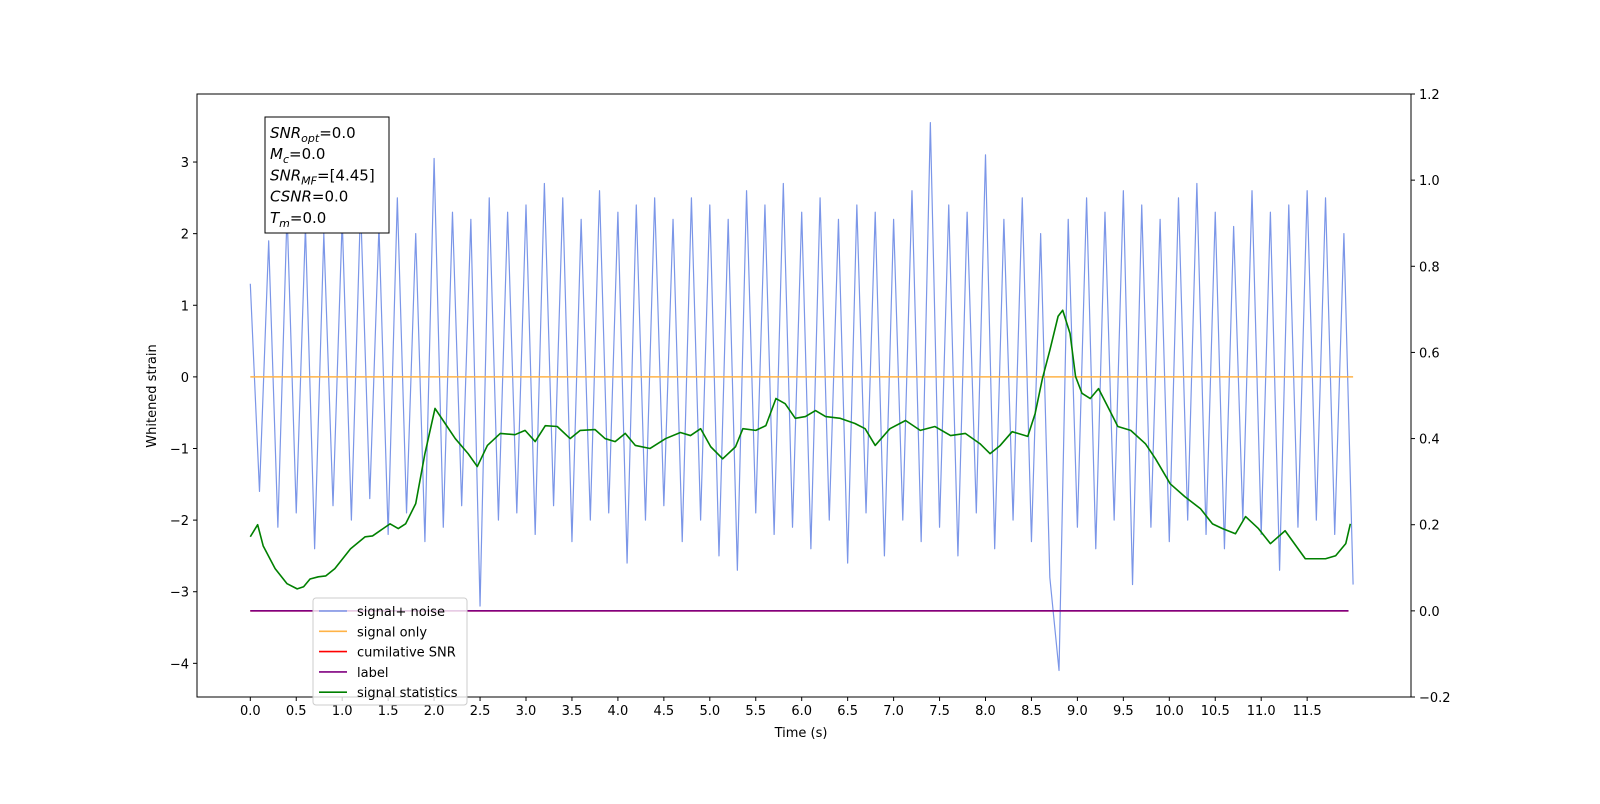 This screenshot has height=804, width=1600. I want to click on x-tick-label: 2.5, so click(480, 711).